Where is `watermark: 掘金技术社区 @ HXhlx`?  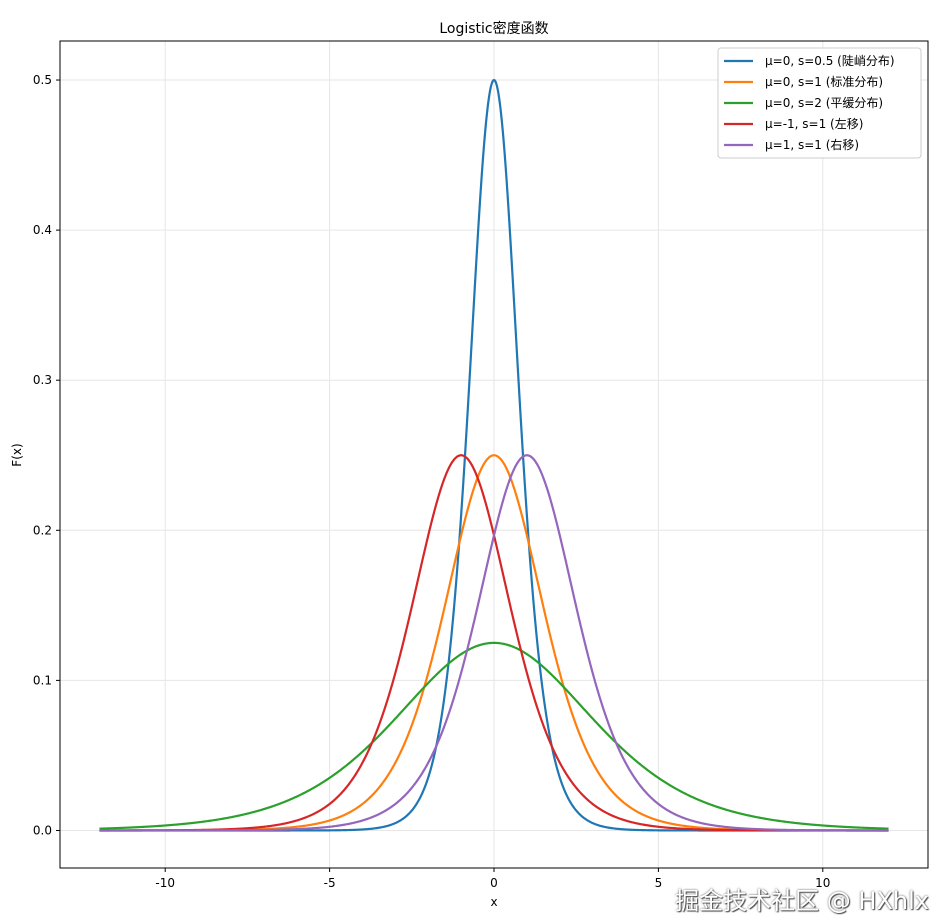 watermark: 掘金技术社区 @ HXhlx is located at coordinates (802, 901).